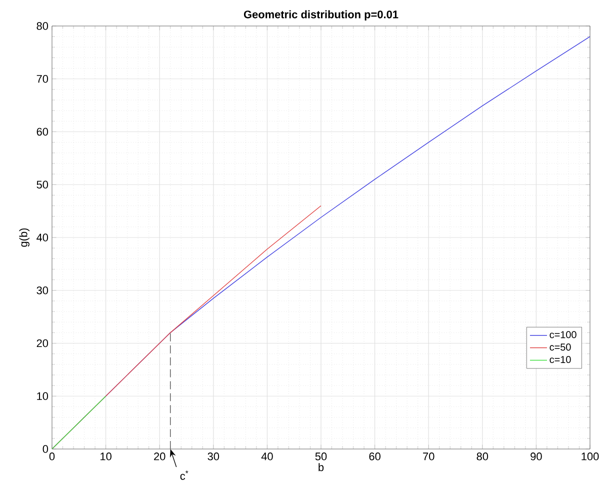  I want to click on x-tick-label: 0, so click(52, 456).